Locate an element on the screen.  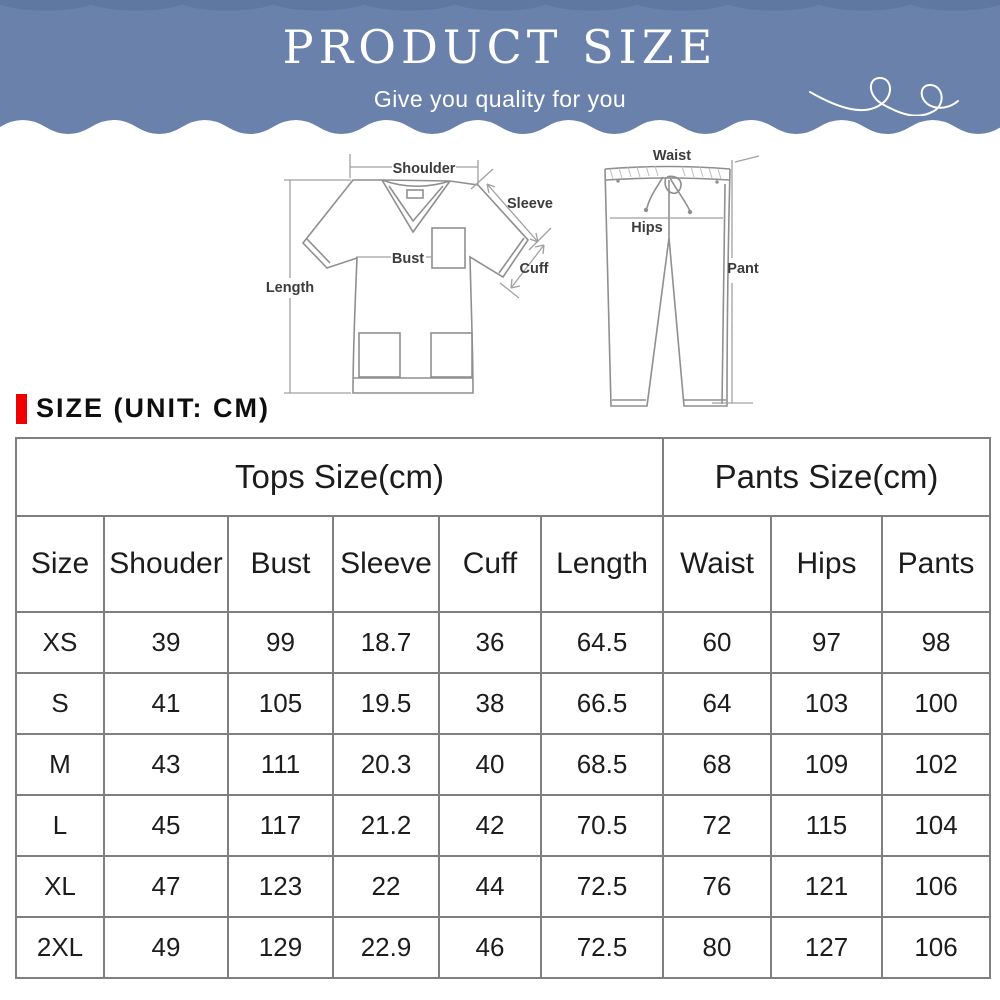
table-cell: 121 is located at coordinates (827, 886).